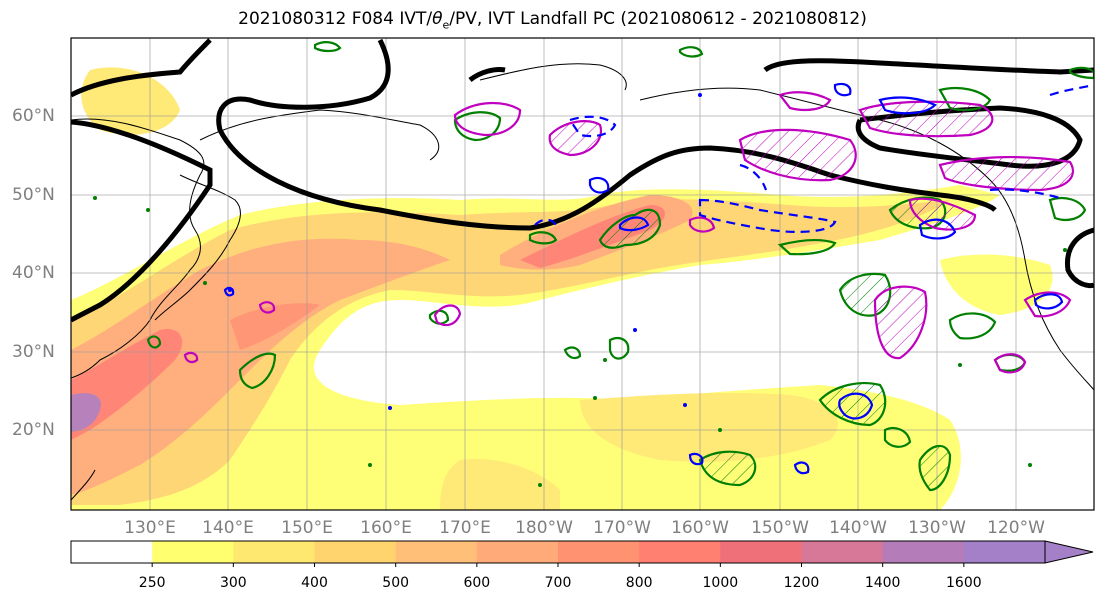  I want to click on colorbar, so click(582, 553).